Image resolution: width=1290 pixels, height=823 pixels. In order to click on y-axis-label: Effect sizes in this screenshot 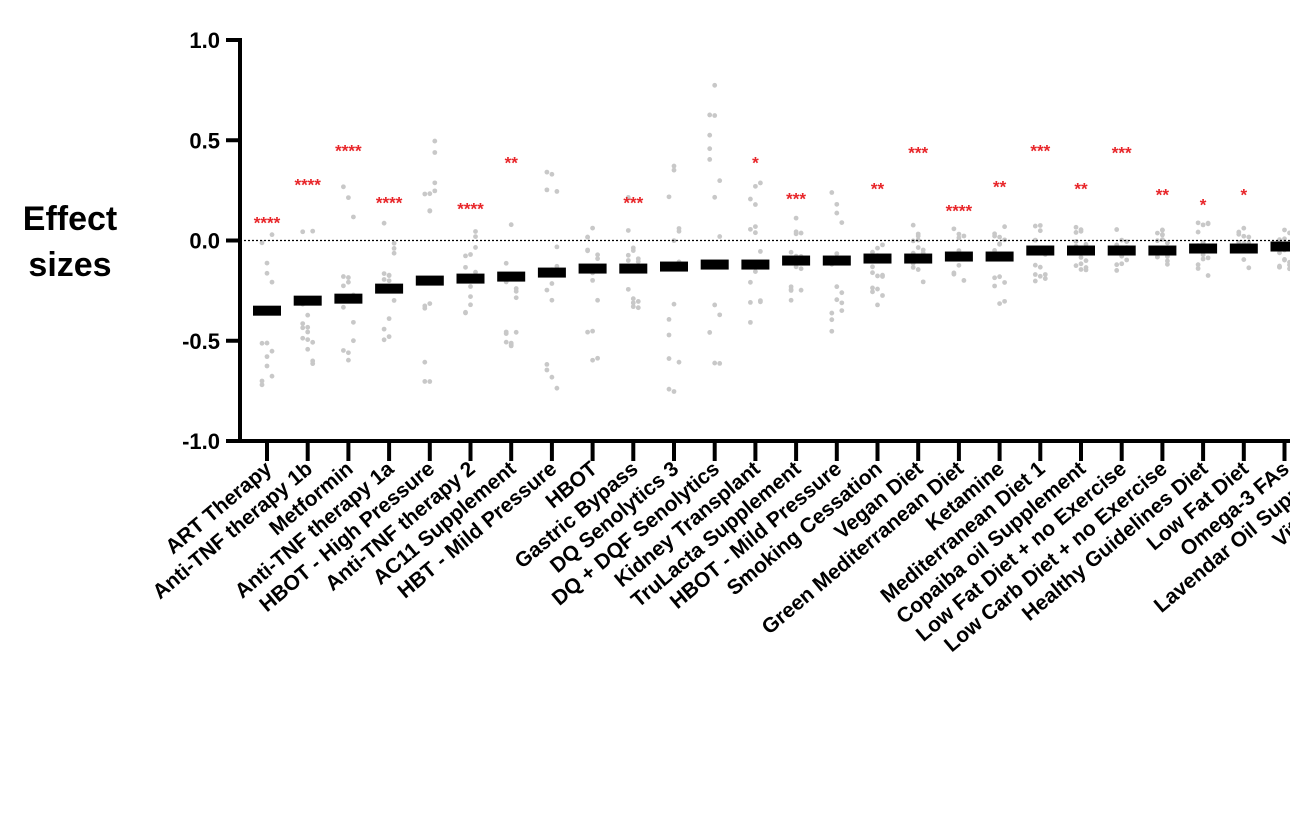, I will do `click(70, 242)`.